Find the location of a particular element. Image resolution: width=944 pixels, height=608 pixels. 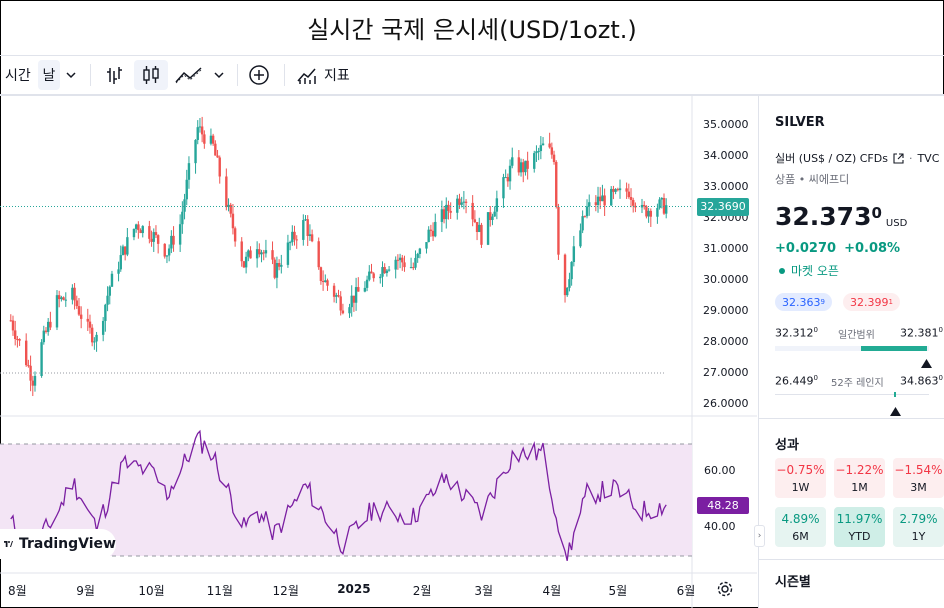

day-range-label: 일간범위 is located at coordinates (856, 335).